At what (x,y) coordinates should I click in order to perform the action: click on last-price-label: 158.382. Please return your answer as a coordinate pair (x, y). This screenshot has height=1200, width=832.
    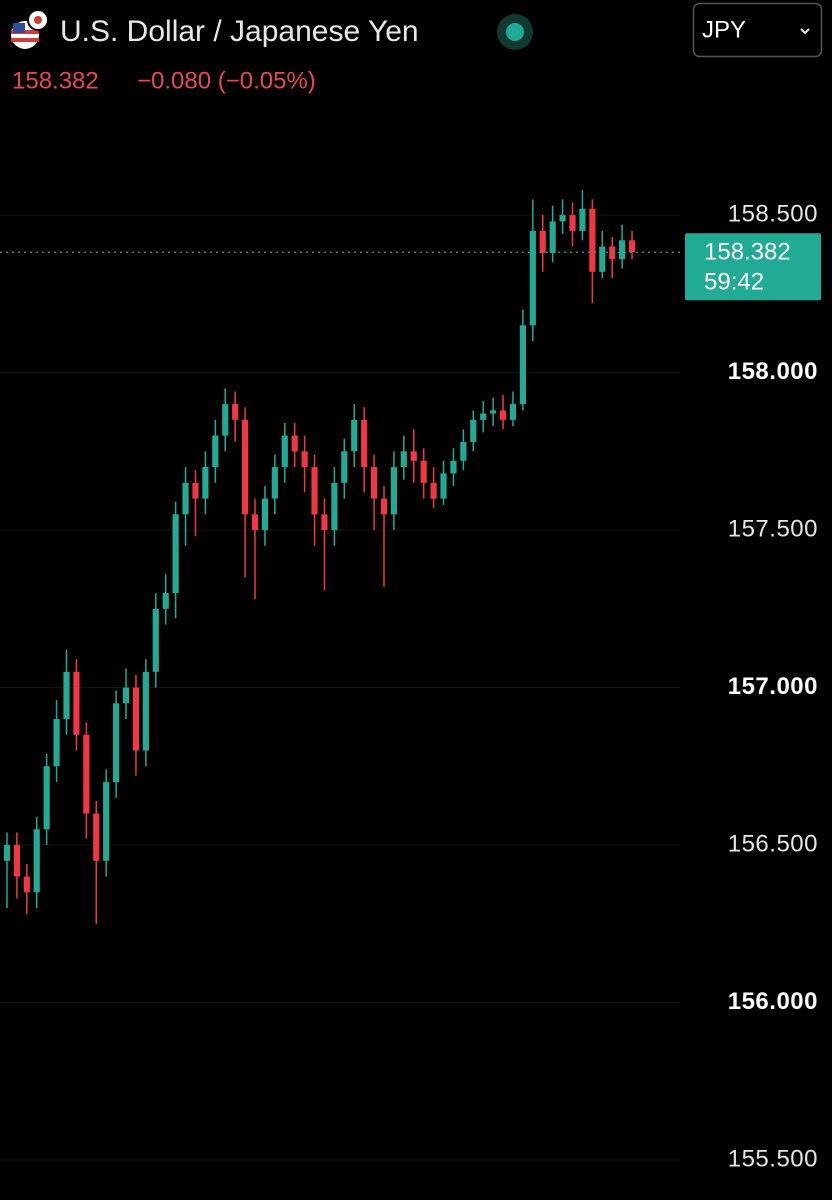
    Looking at the image, I should click on (747, 252).